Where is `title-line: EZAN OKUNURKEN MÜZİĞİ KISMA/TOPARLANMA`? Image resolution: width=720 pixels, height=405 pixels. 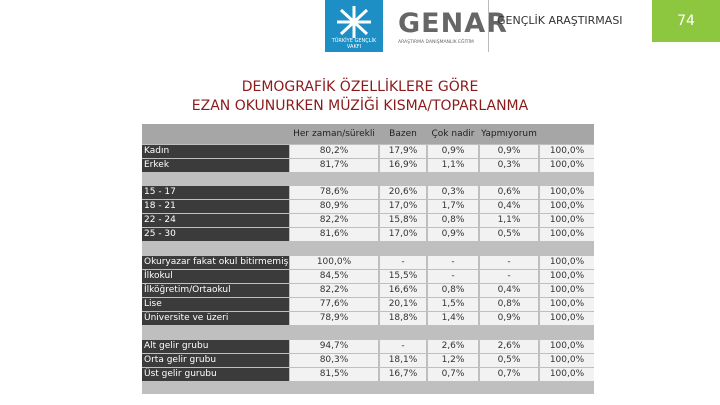
title-line: EZAN OKUNURKEN MÜZİĞİ KISMA/TOPARLANMA is located at coordinates (360, 106).